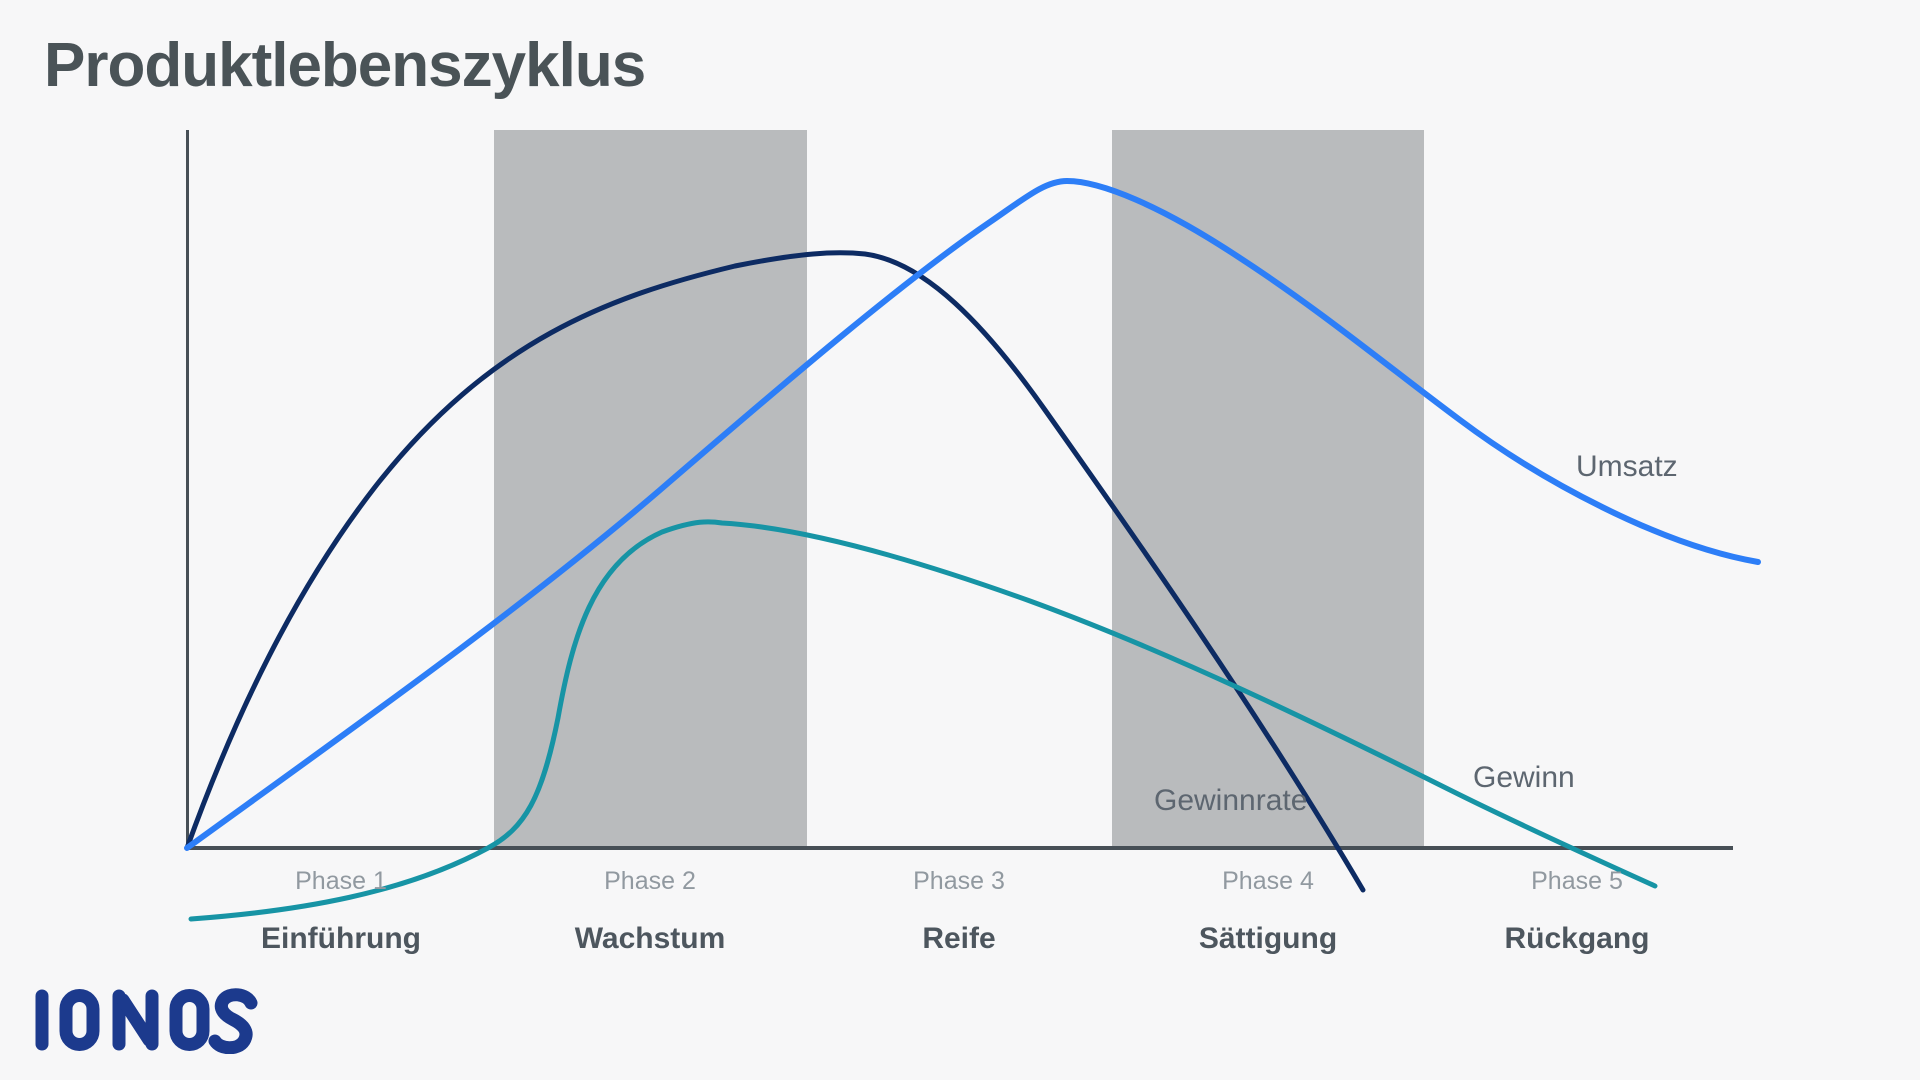 The image size is (1920, 1080). Describe the element at coordinates (1577, 911) in the screenshot. I see `phase-5-column: Phase 5 Rückgang` at that location.